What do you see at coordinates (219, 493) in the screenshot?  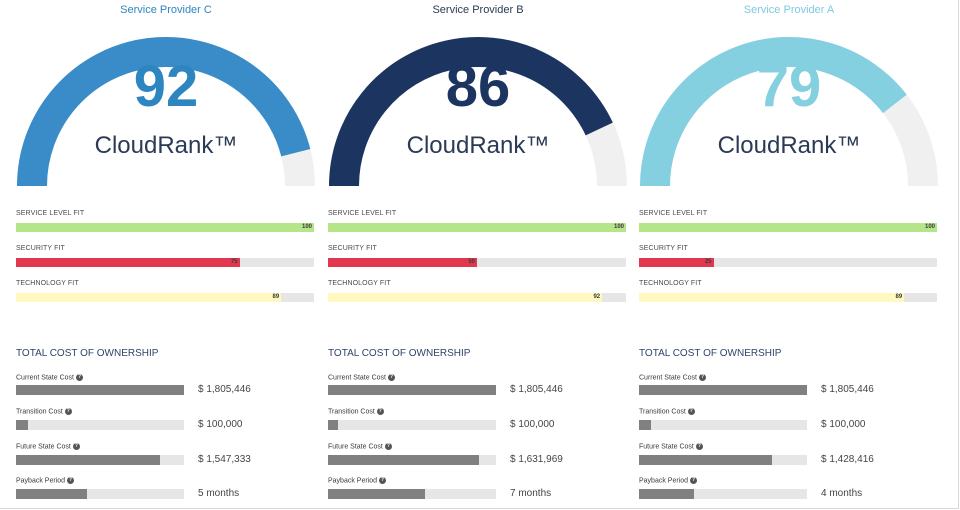 I see `payback-period-value: 5 months` at bounding box center [219, 493].